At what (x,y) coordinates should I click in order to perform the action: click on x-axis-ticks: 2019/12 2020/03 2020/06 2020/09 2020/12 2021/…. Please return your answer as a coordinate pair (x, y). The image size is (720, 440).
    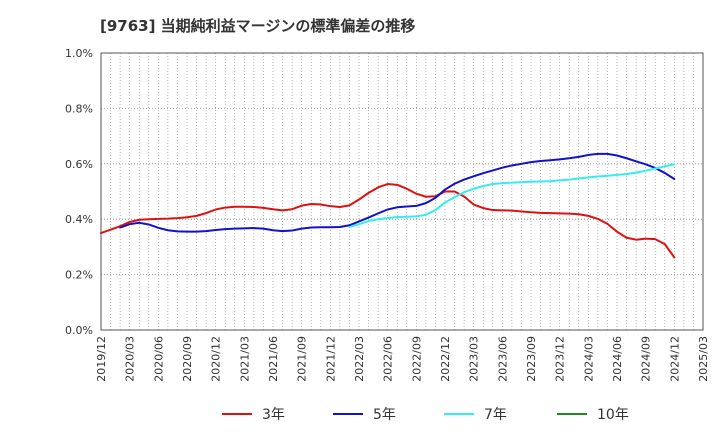
    Looking at the image, I should click on (402, 359).